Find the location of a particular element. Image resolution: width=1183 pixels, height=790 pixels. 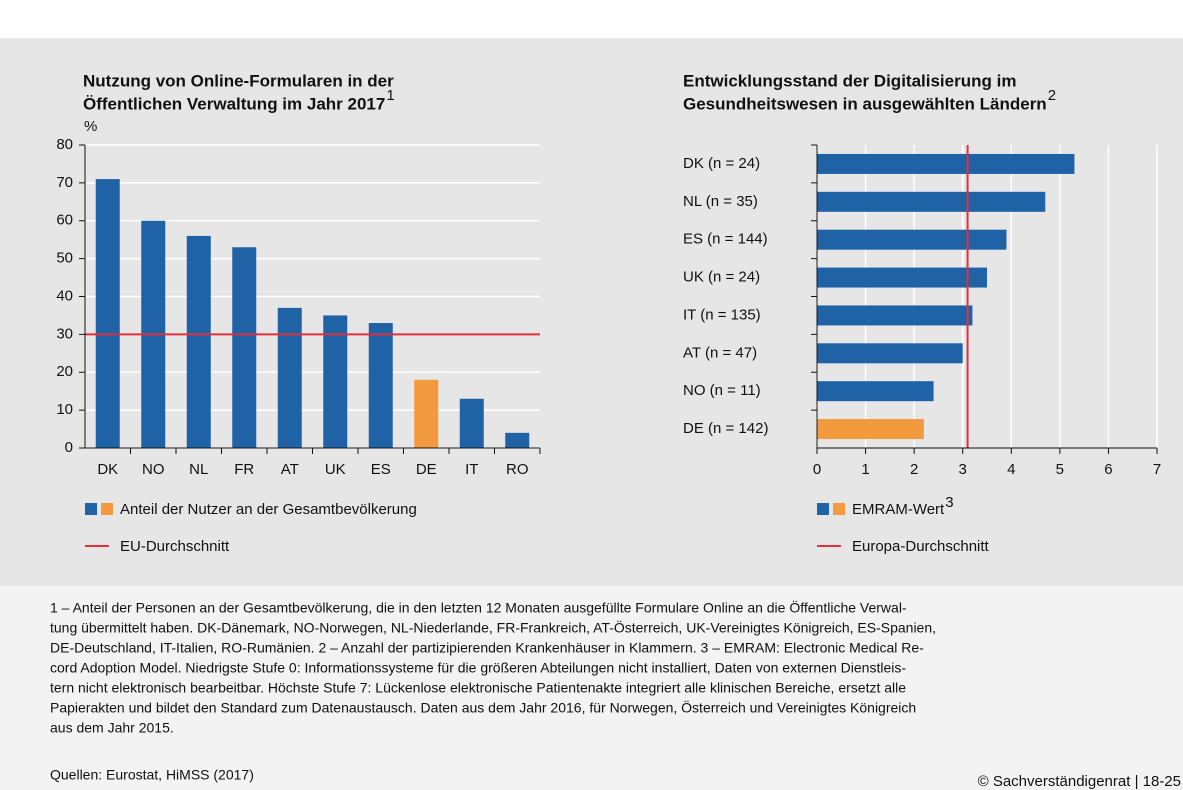

chart-title: Öffentlichen Verwaltung im Jahr 2017 is located at coordinates (234, 103).